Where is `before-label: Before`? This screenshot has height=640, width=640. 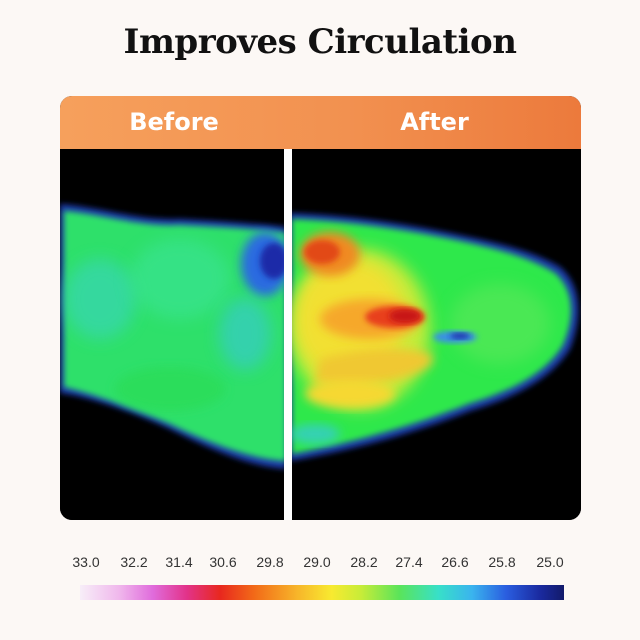
before-label: Before is located at coordinates (174, 122).